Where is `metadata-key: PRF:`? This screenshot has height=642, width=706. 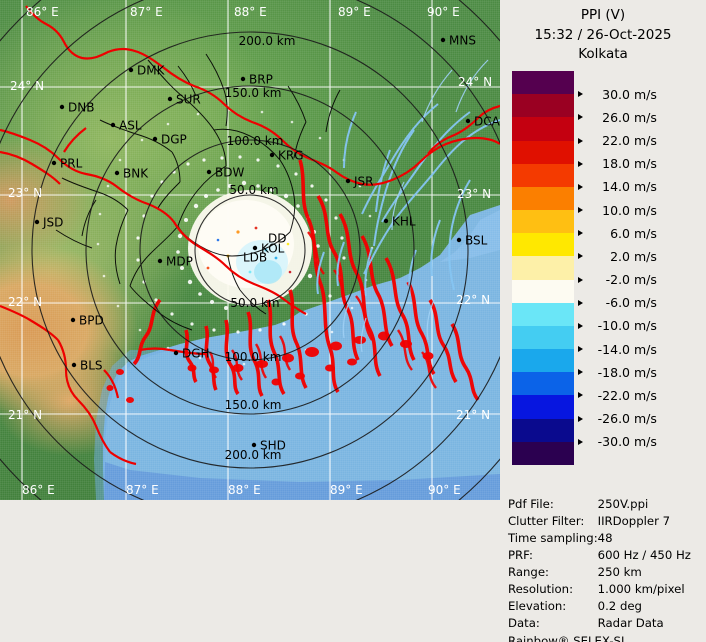
metadata-key: PRF: is located at coordinates (520, 554).